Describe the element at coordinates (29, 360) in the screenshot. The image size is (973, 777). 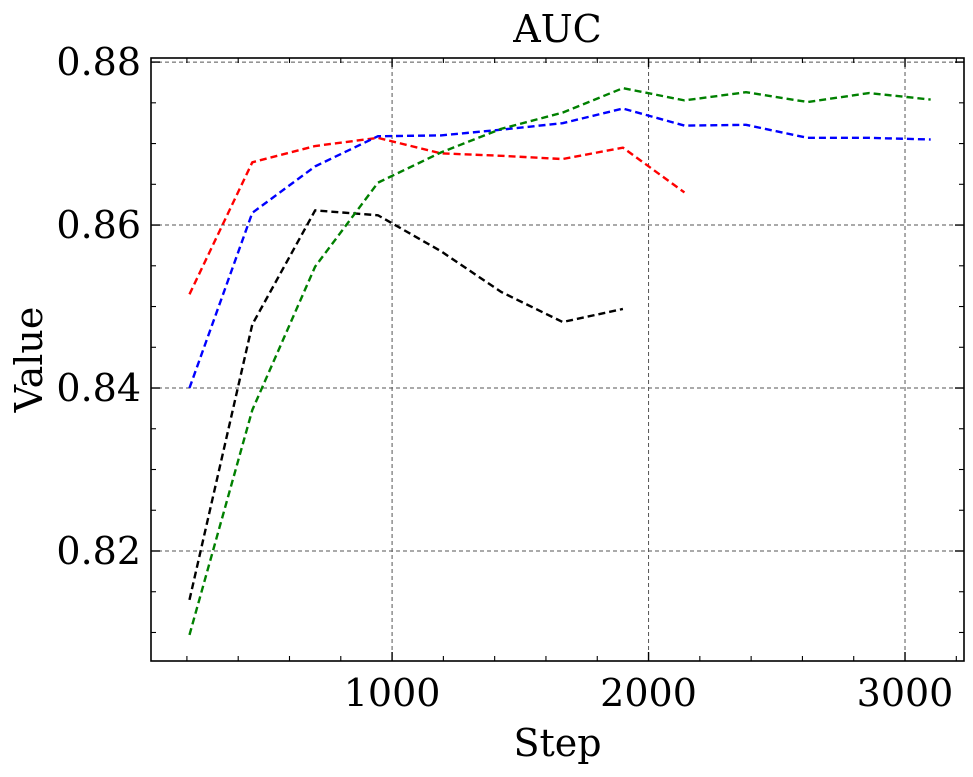
I see `y-axis-label: Value` at that location.